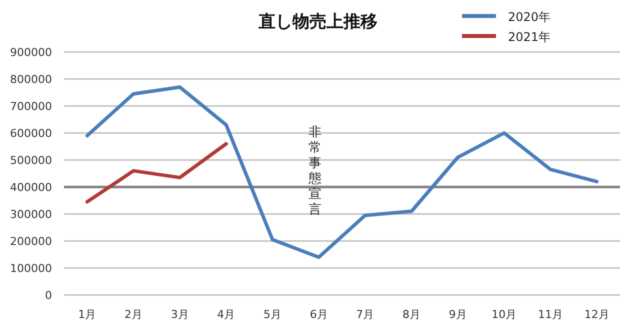 This screenshot has height=328, width=632. I want to click on x-tick-label: 1月, so click(87, 314).